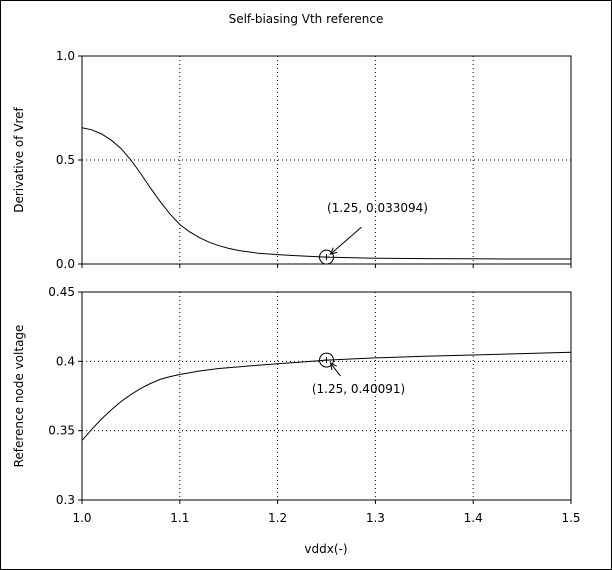 The image size is (612, 570). Describe the element at coordinates (65, 264) in the screenshot. I see `y-tick-label: 0.0` at that location.